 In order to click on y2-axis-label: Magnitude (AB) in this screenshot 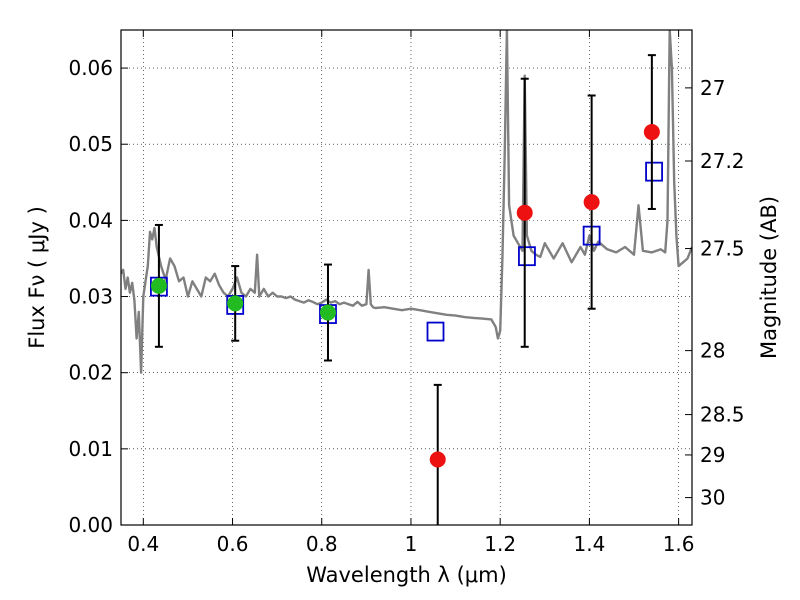, I will do `click(769, 277)`.